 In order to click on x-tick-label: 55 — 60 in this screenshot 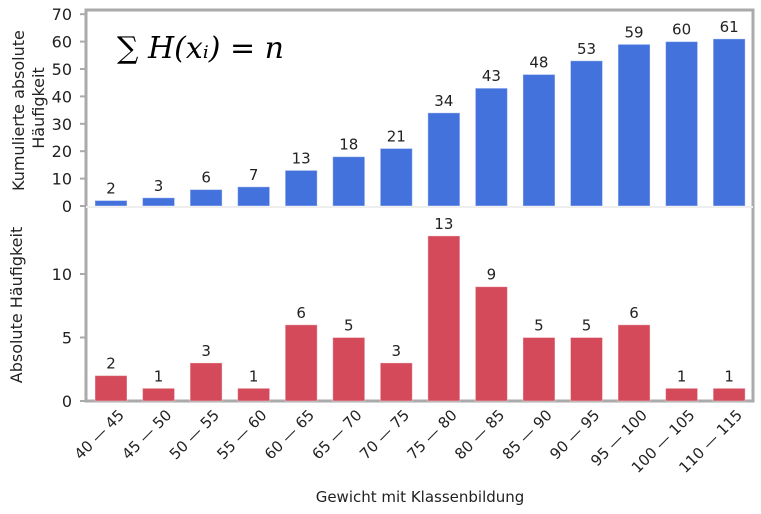, I will do `click(241, 434)`.